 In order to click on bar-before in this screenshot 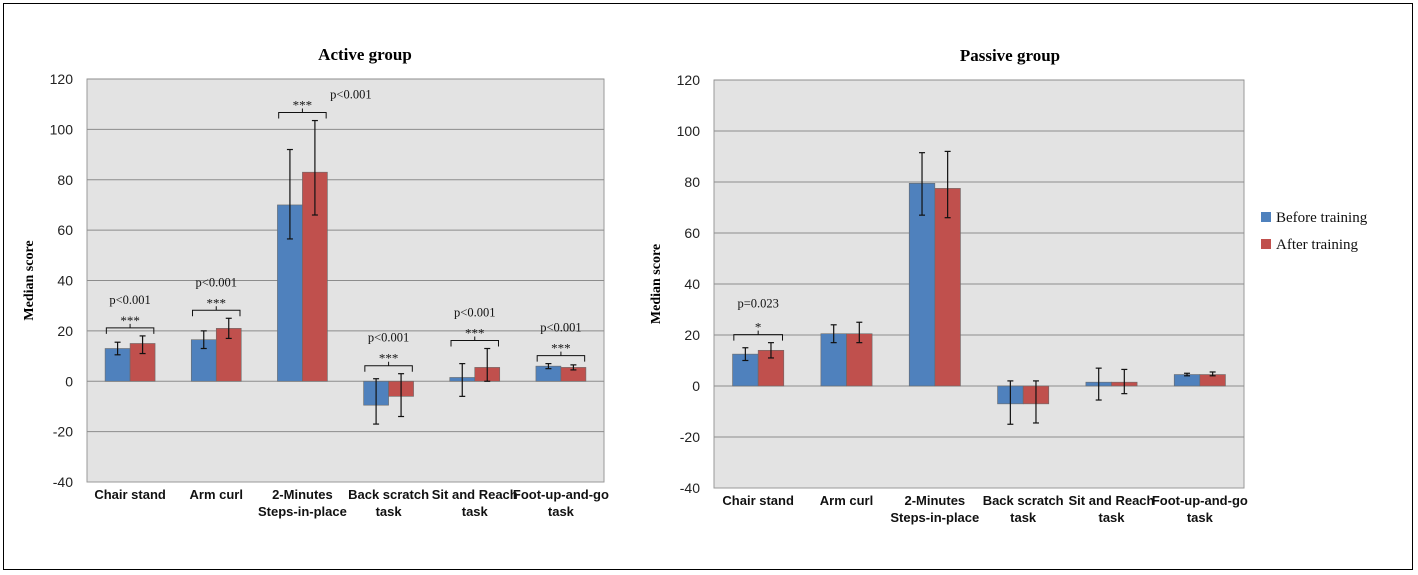, I will do `click(922, 284)`.